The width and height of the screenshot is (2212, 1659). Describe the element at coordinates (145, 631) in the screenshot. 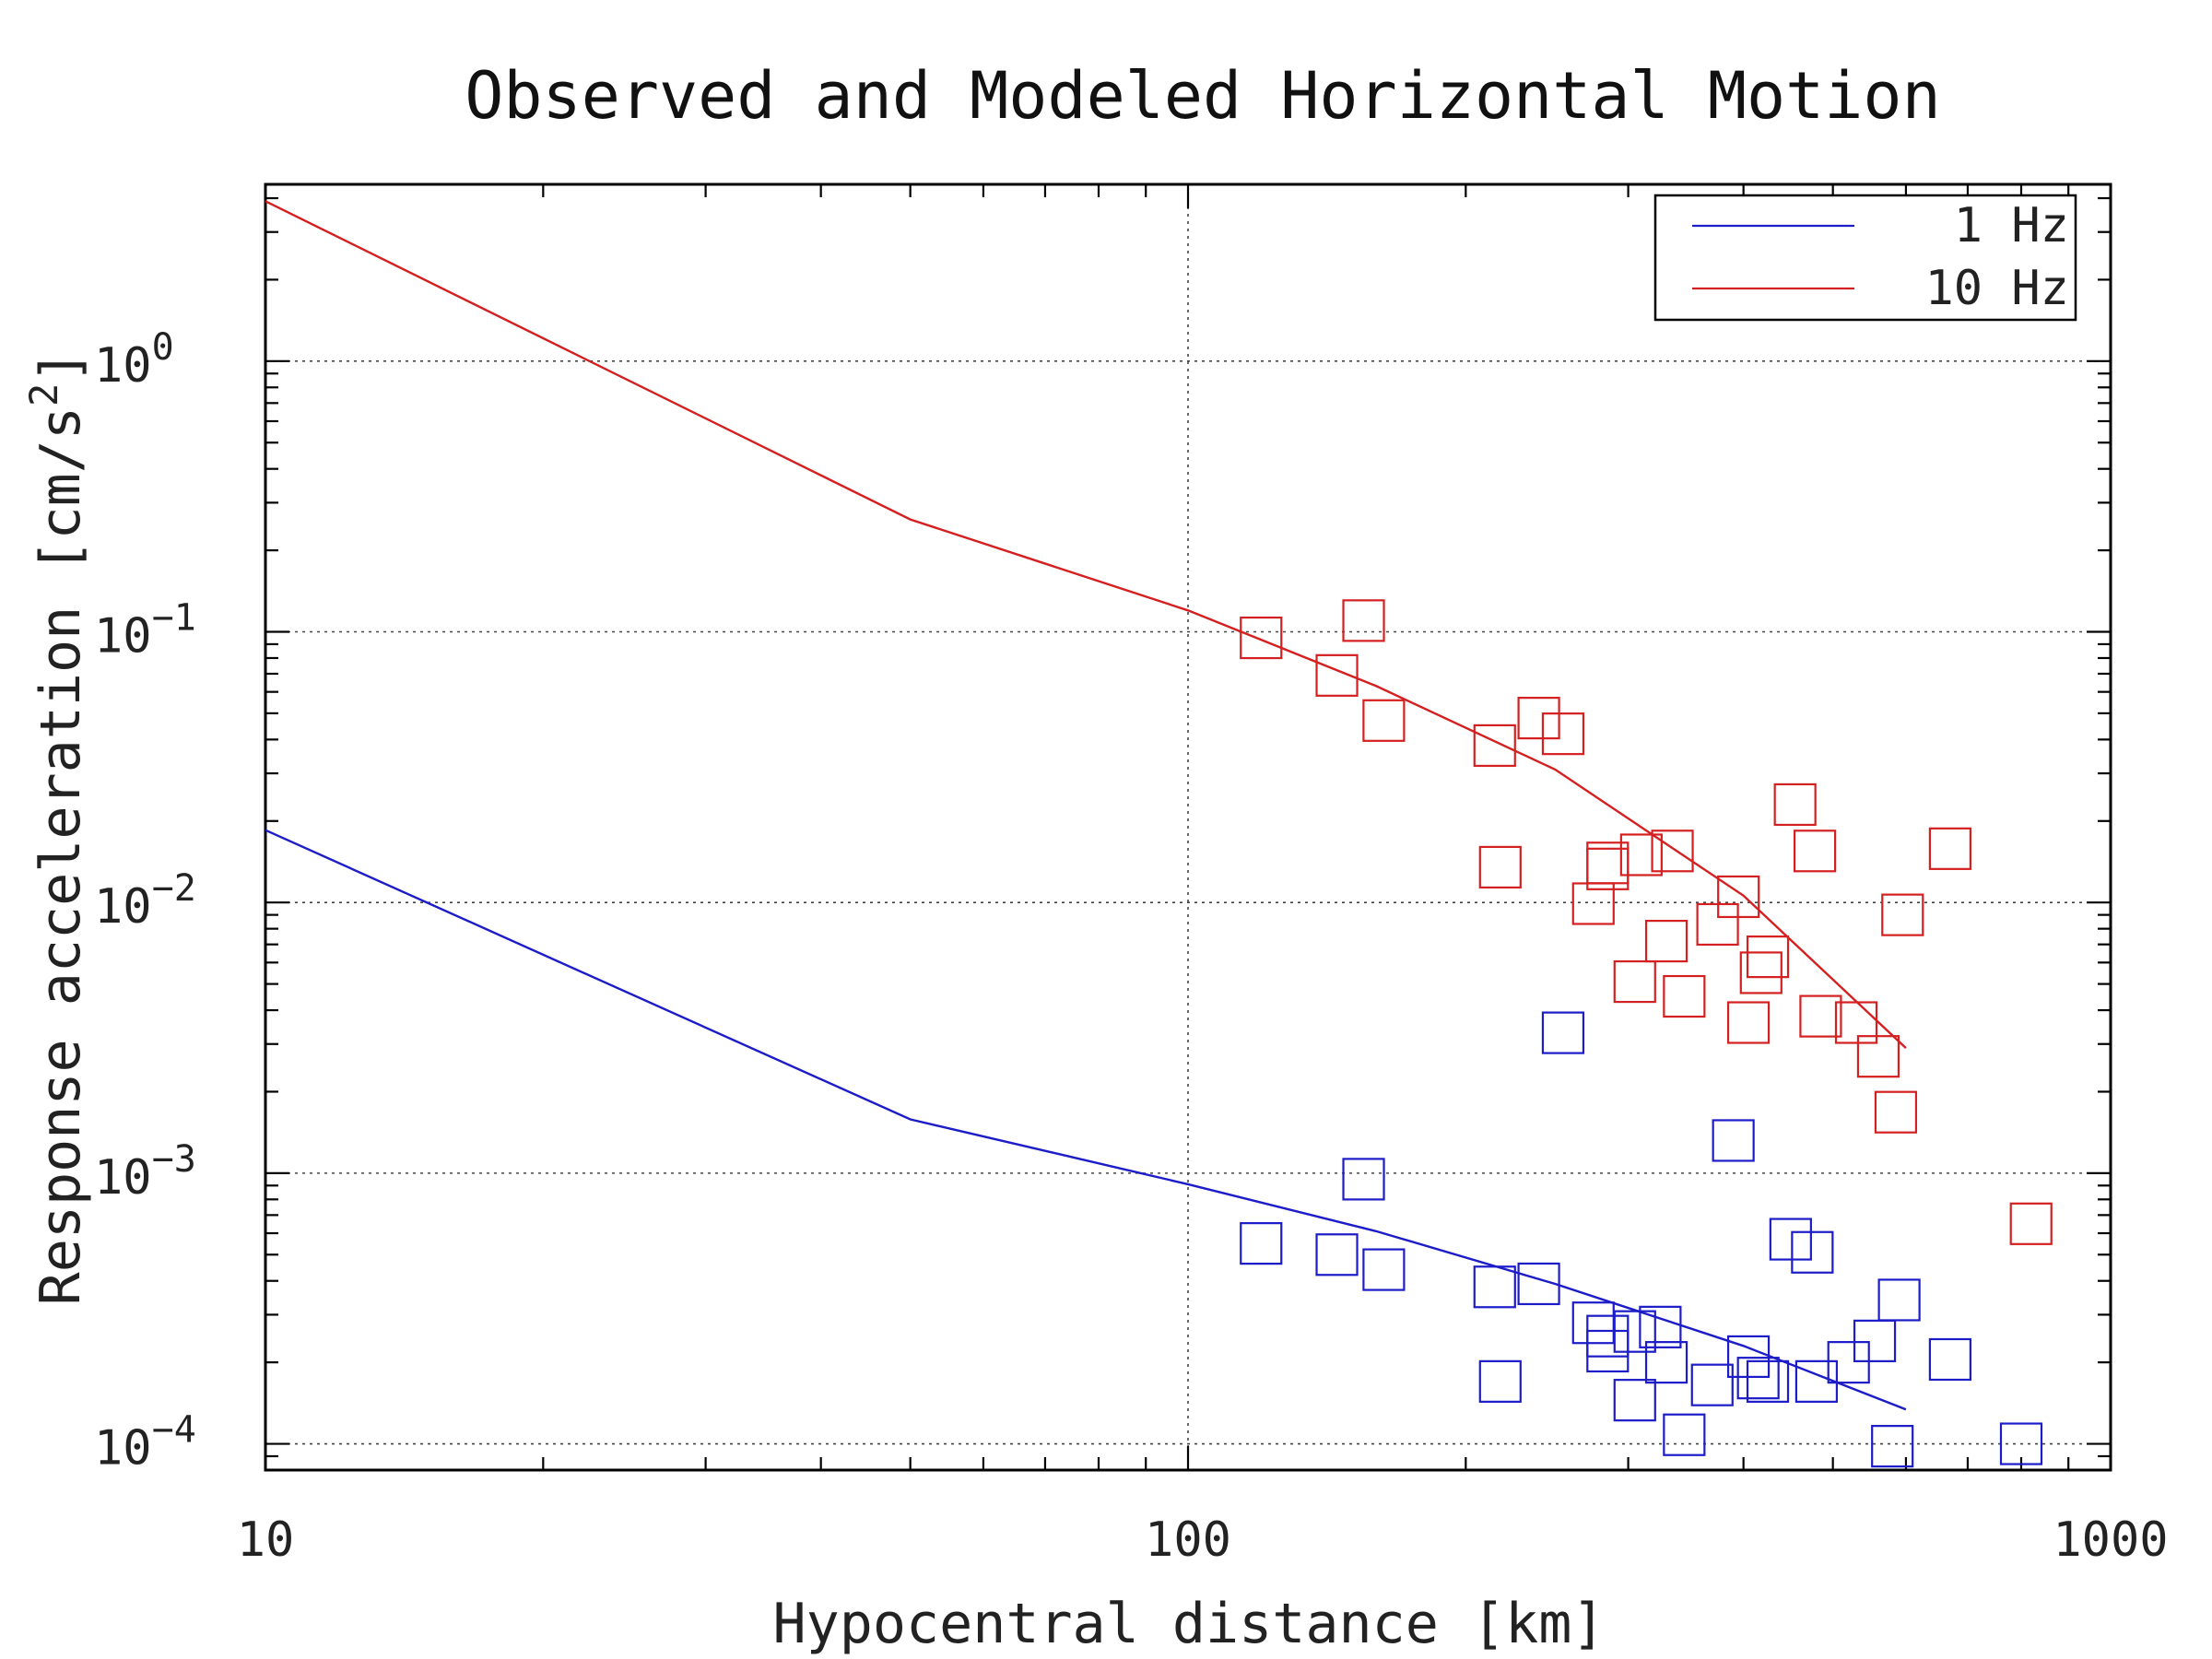

I see `y-tick-label: 10⁻¹` at that location.